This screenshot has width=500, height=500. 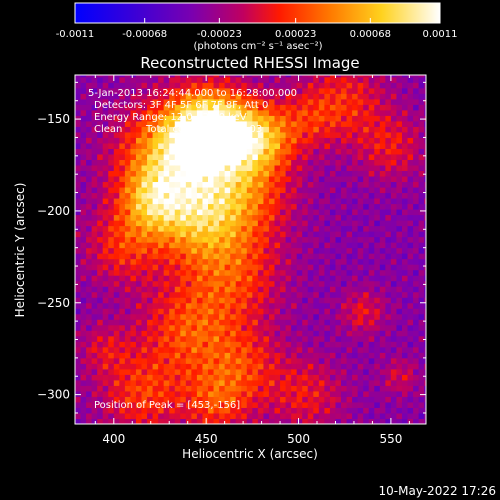 What do you see at coordinates (250, 454) in the screenshot?
I see `x-axis-label: Heliocentric X (arcsec)` at bounding box center [250, 454].